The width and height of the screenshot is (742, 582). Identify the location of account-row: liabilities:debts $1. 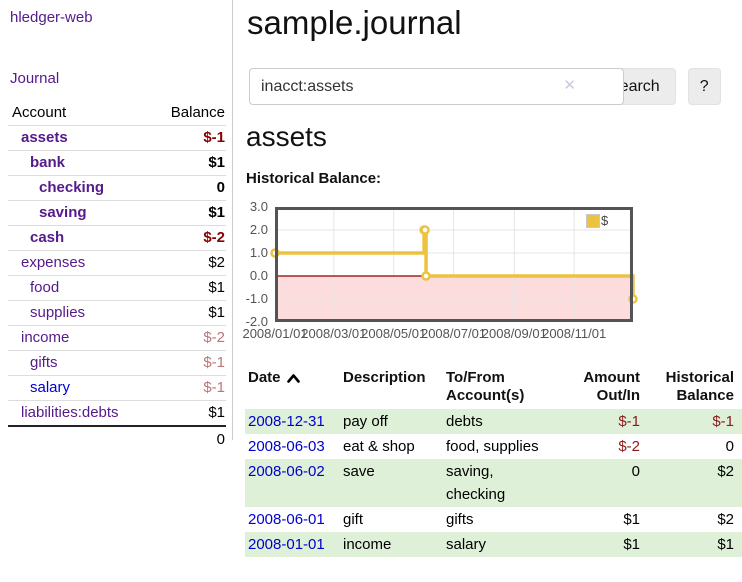
(117, 413).